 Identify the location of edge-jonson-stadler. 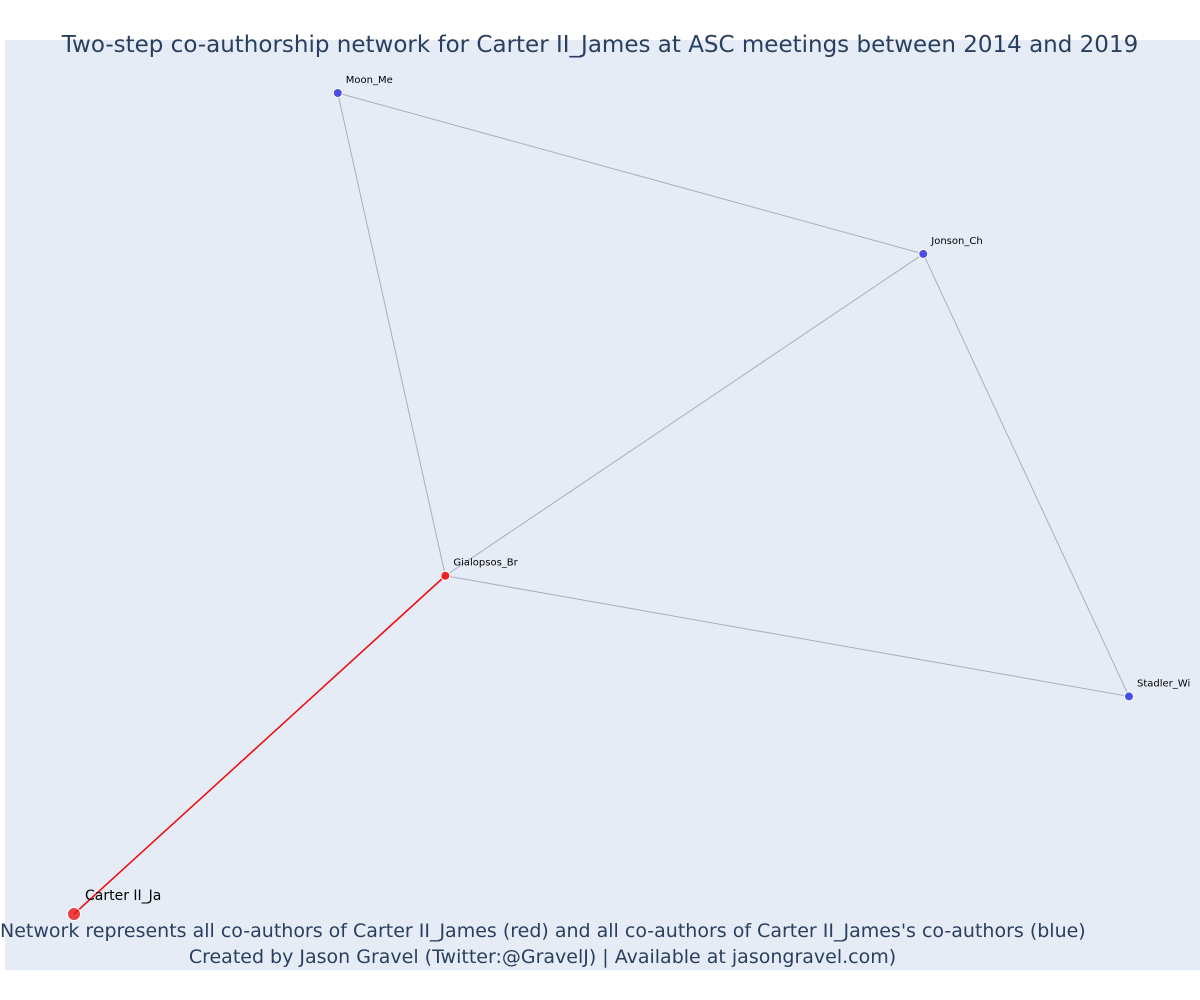
(1026, 475).